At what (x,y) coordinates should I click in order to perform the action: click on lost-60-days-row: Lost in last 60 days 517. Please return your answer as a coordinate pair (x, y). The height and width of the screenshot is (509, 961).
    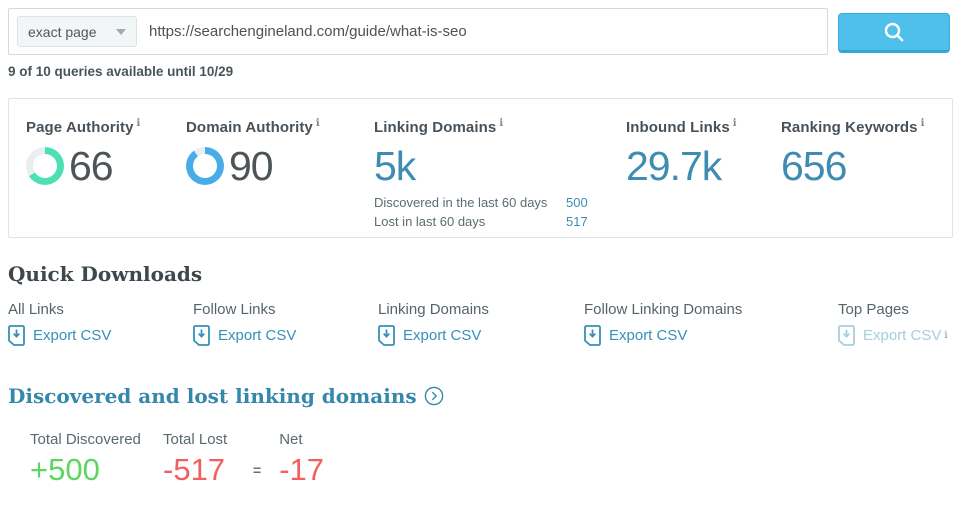
    Looking at the image, I should click on (500, 221).